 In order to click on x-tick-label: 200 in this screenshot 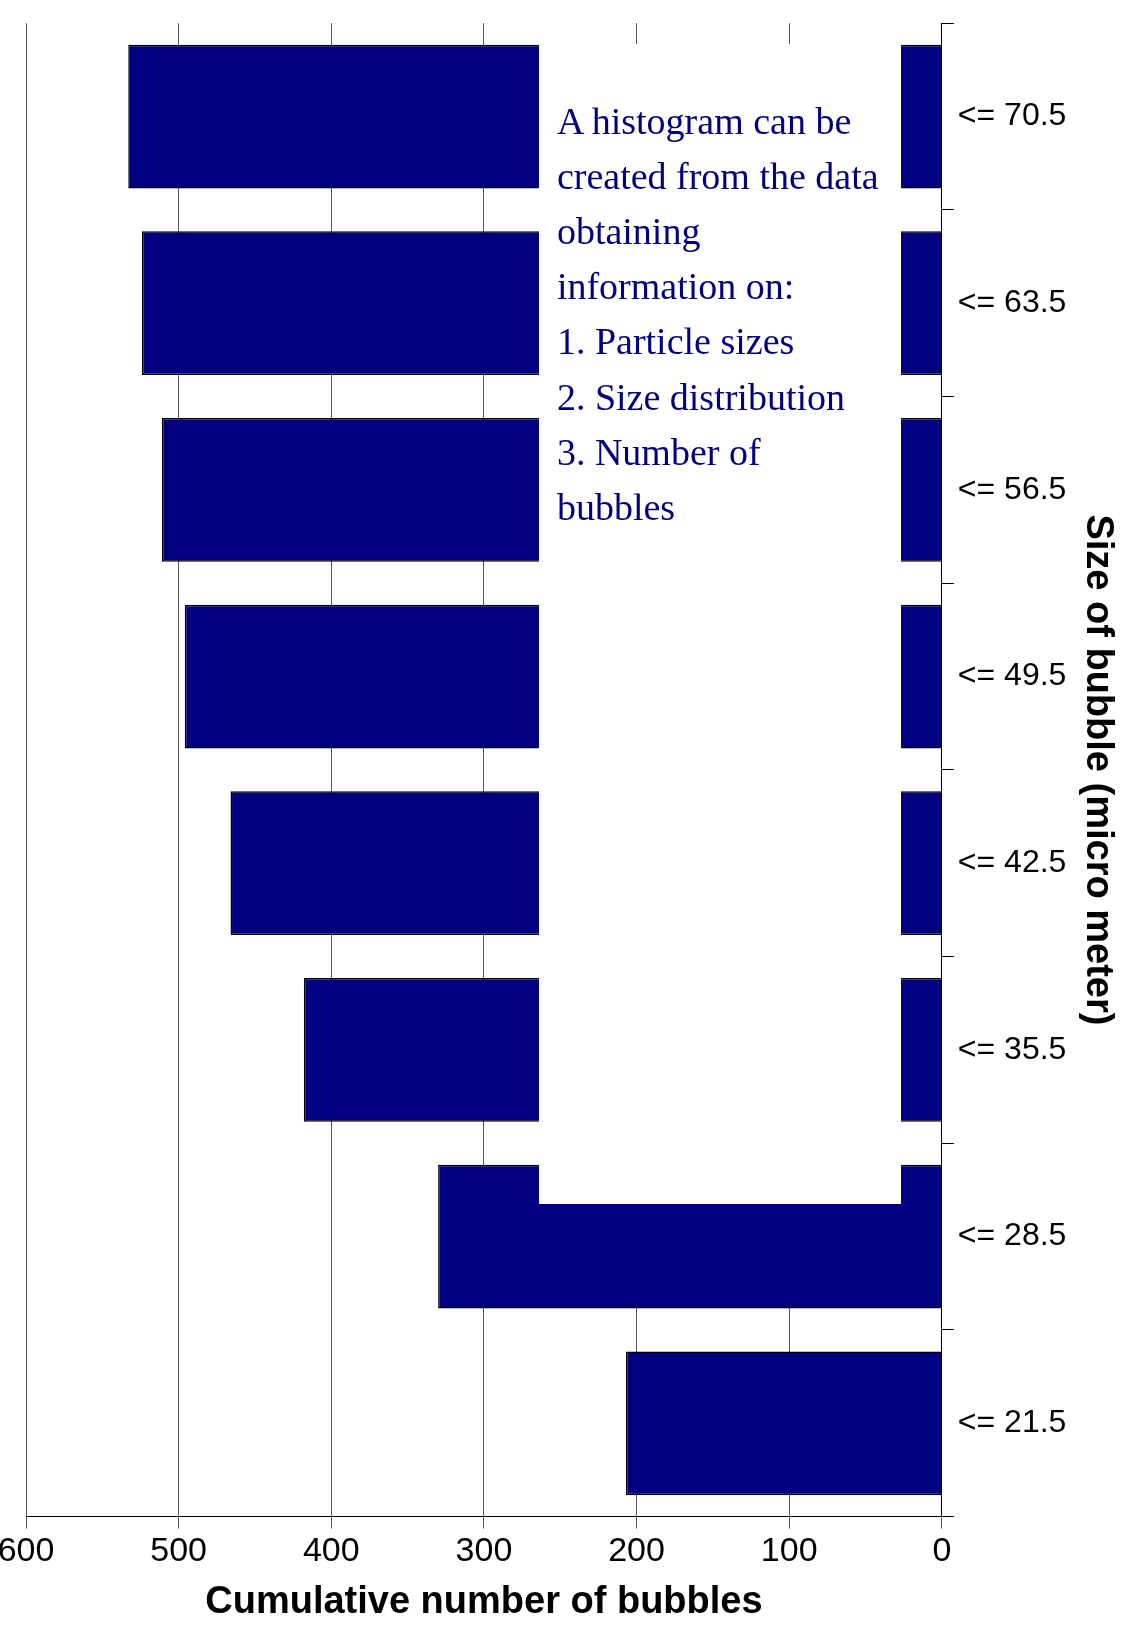, I will do `click(636, 1549)`.